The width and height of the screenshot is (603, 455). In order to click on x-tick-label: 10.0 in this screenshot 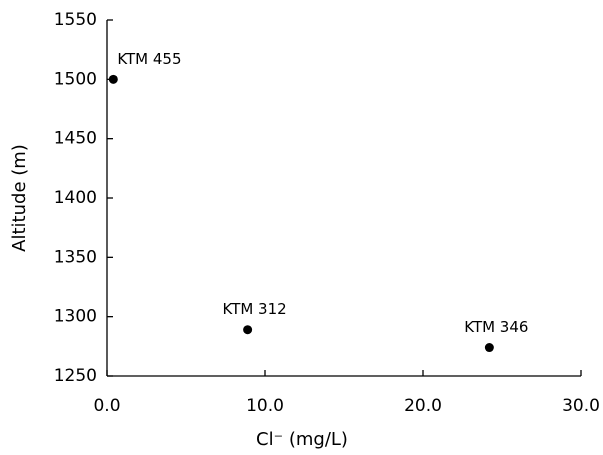, I will do `click(265, 406)`.